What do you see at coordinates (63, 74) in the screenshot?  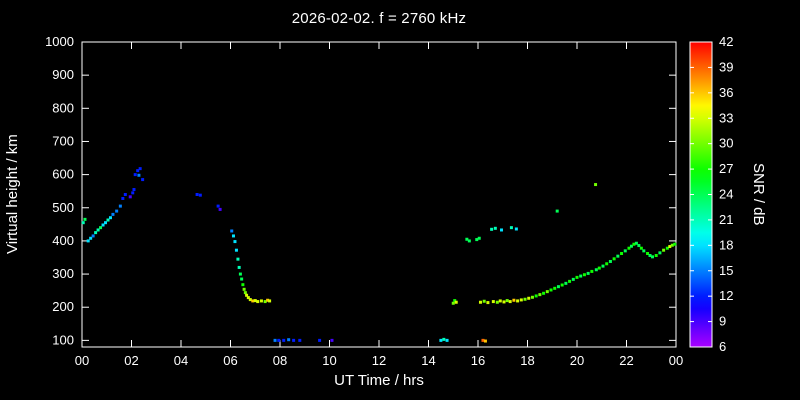 I see `svg-text: 900` at bounding box center [63, 74].